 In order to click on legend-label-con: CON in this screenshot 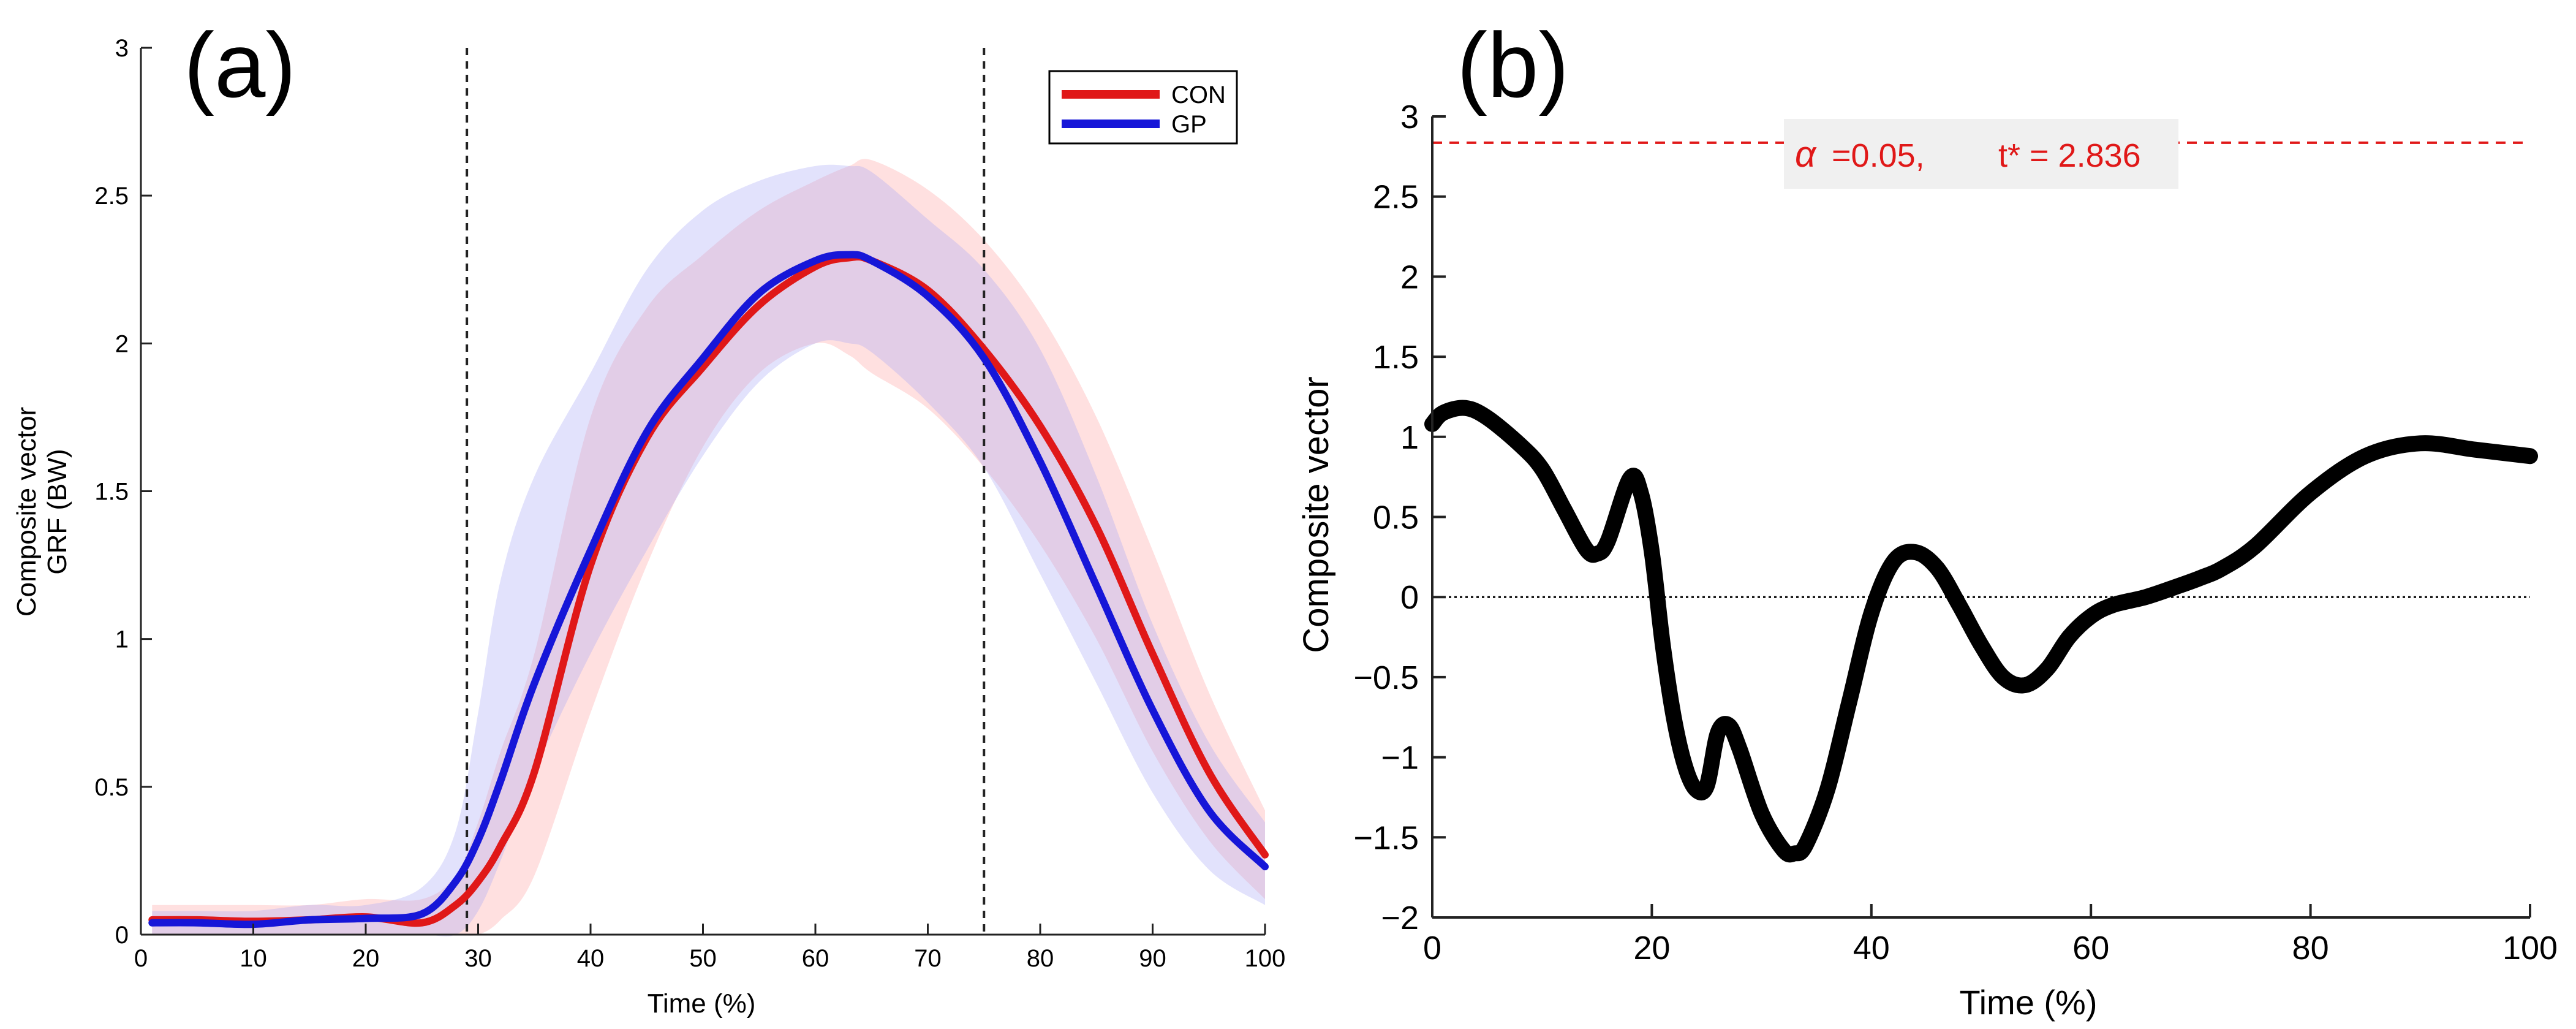, I will do `click(1198, 95)`.